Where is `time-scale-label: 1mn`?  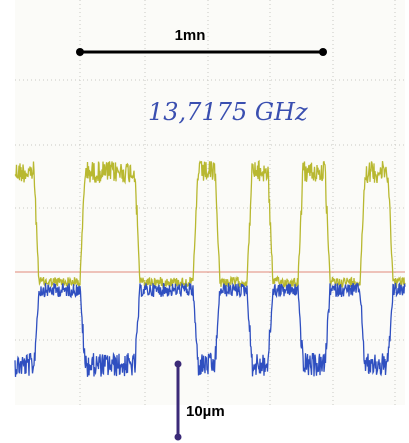 time-scale-label: 1mn is located at coordinates (190, 35).